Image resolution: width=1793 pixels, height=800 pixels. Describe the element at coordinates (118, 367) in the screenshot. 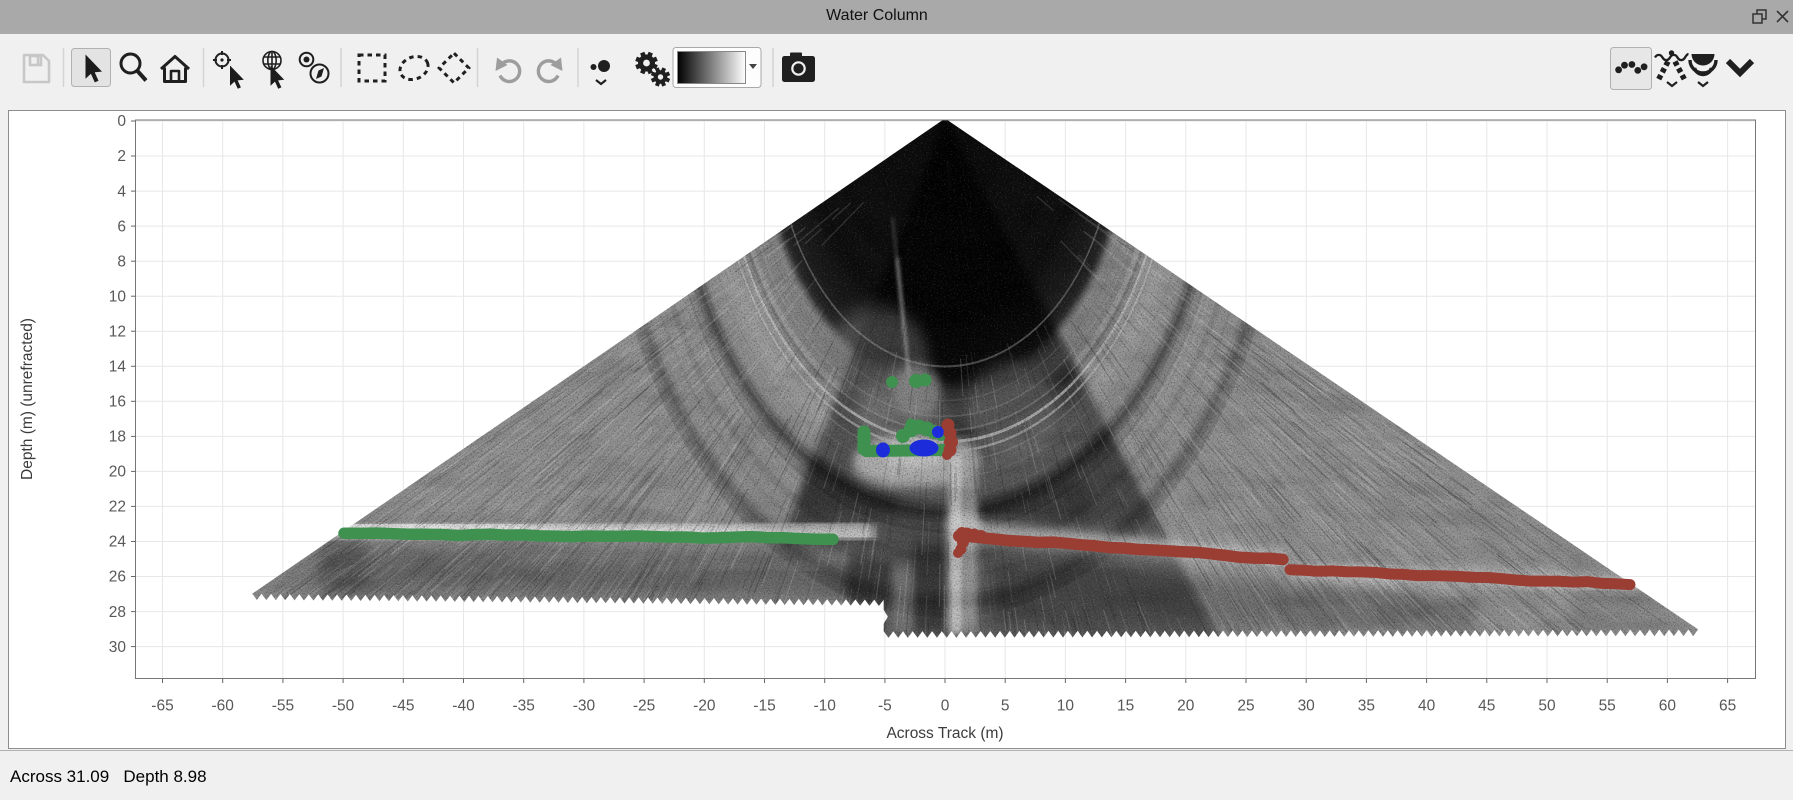

I see `svg-text: 14` at that location.